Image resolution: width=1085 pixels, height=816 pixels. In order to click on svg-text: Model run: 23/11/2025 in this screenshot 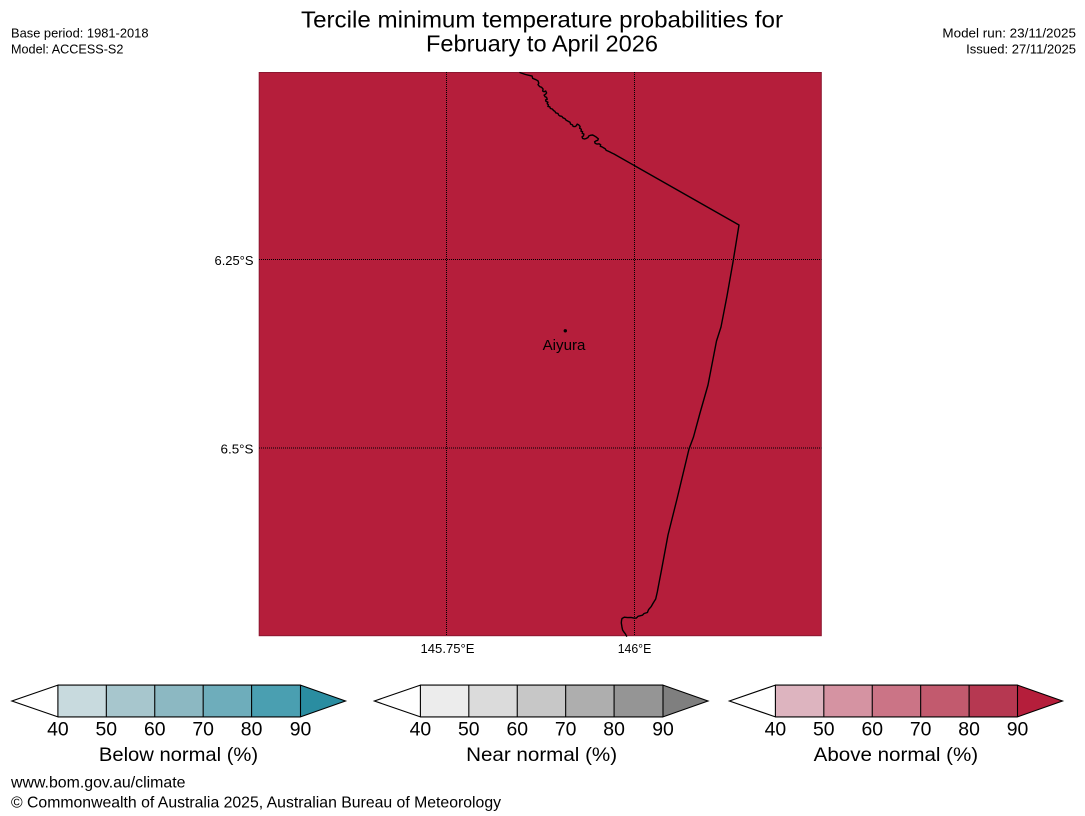, I will do `click(1009, 34)`.